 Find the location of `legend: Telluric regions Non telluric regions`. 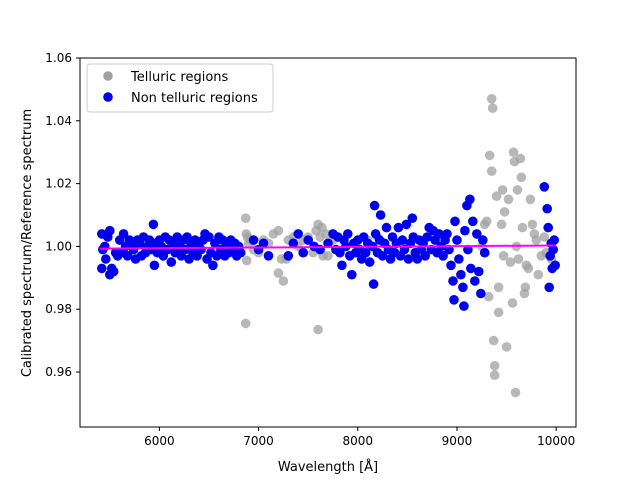

legend: Telluric regions Non telluric regions is located at coordinates (180, 88).